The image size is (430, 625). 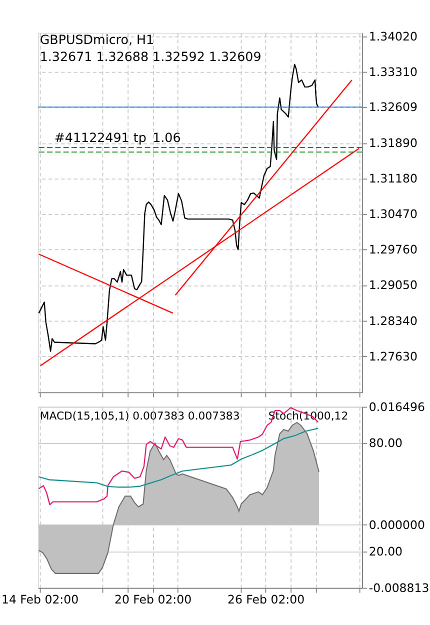 I want to click on y-tick-label: -0.008813, so click(x=399, y=587).